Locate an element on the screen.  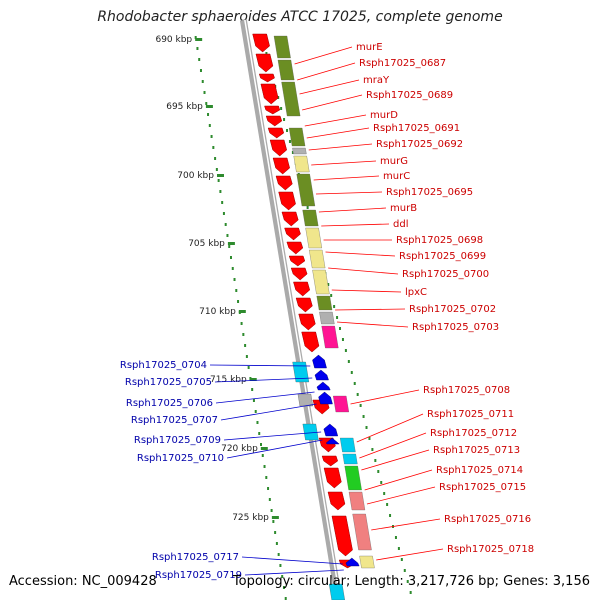
forward-gene-label: Rsph17025_0689 is located at coordinates (409, 95).